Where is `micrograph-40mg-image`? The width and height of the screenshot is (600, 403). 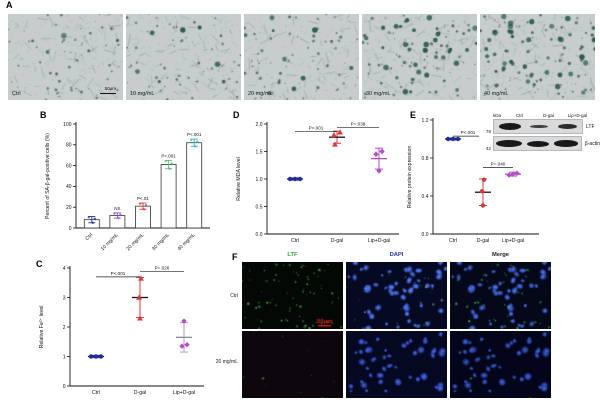 micrograph-40mg-image is located at coordinates (537, 57).